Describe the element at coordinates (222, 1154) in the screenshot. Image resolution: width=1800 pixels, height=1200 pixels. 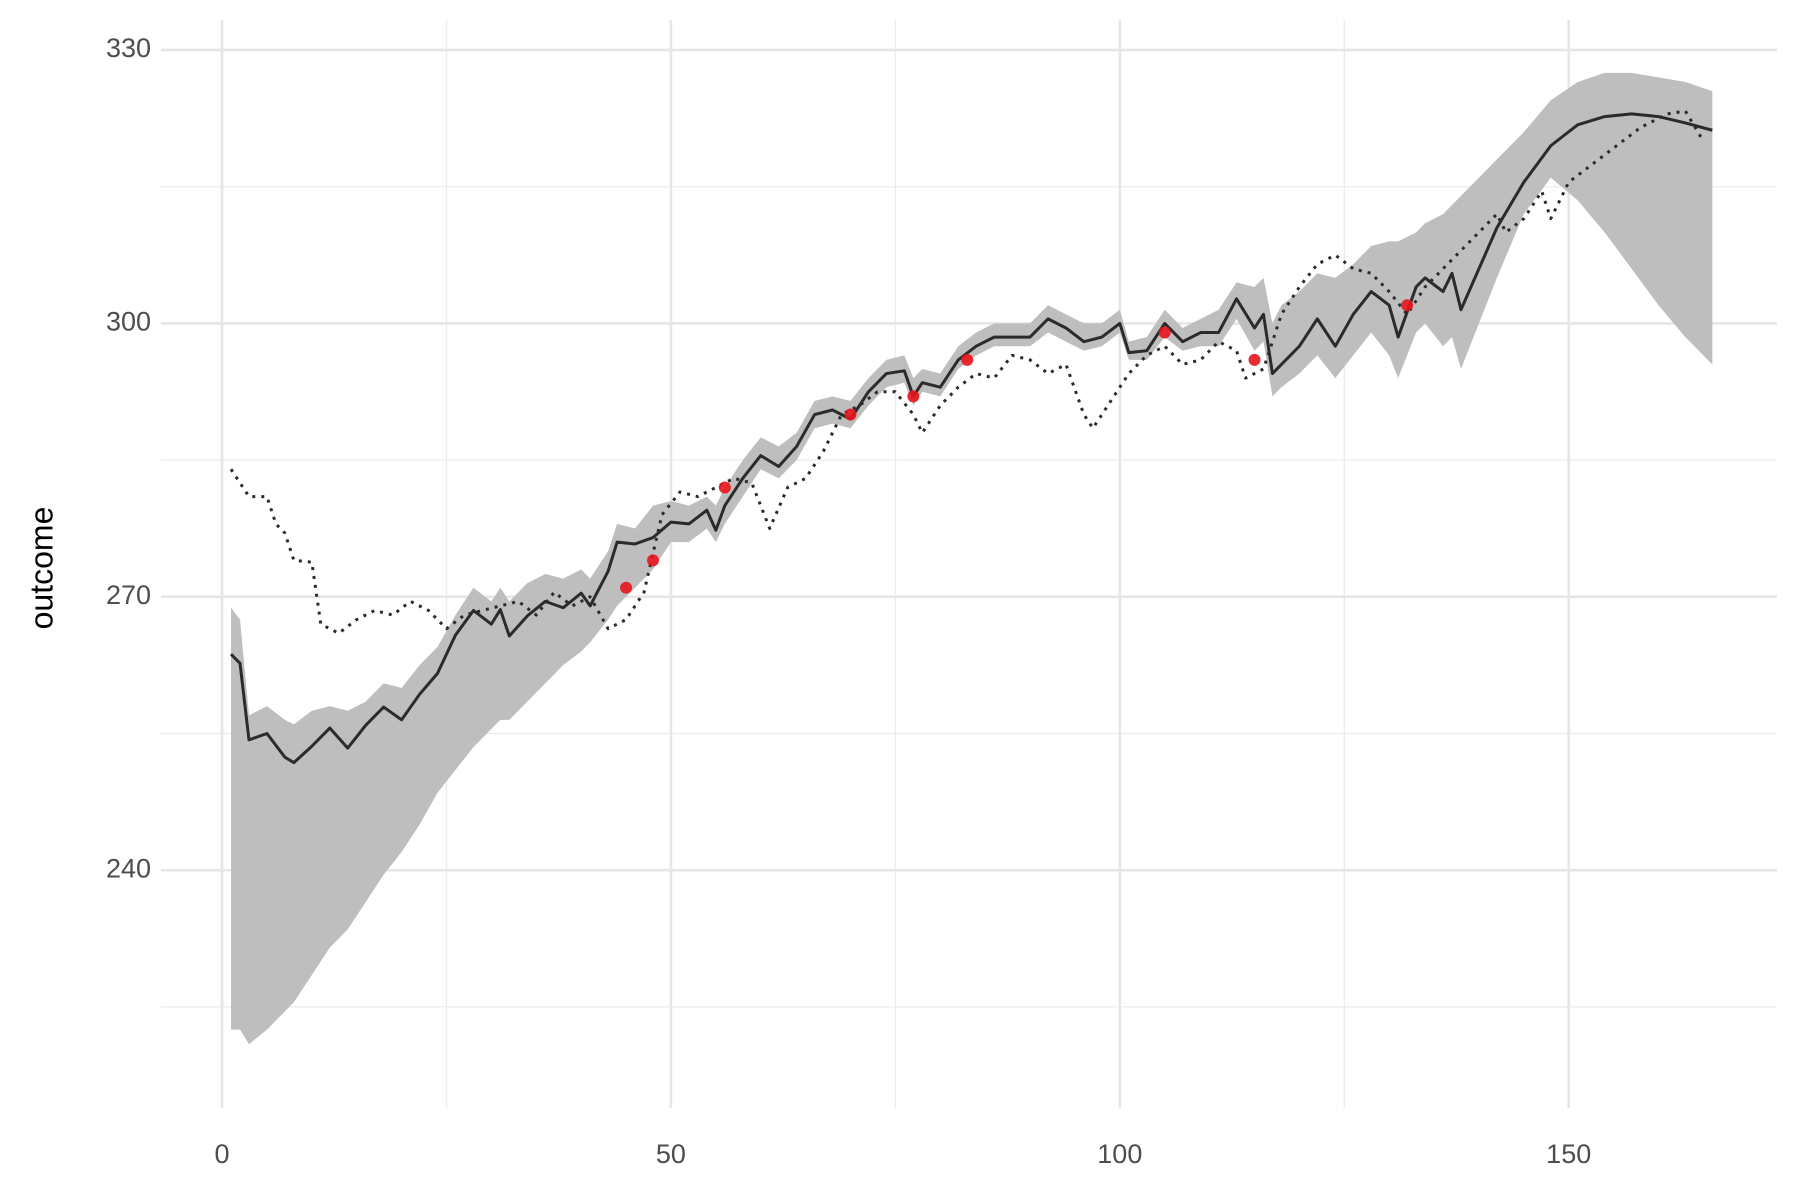
I see `x-tick-label: 0` at that location.